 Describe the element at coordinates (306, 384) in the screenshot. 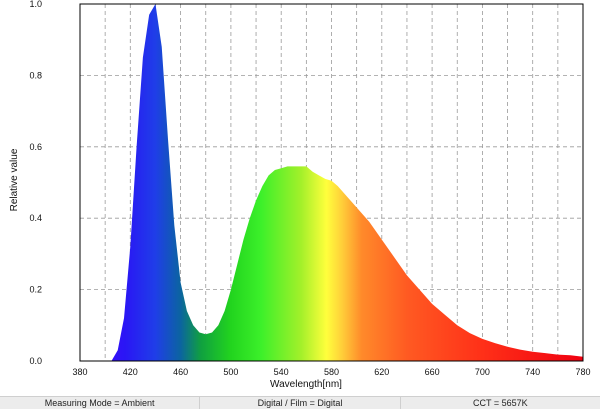

I see `x-axis-label: Wavelength[nm]` at that location.